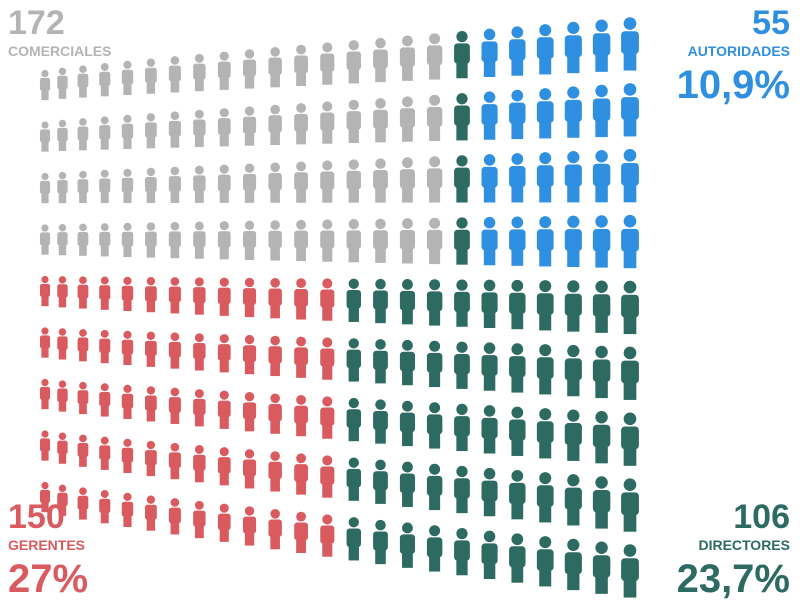 This screenshot has height=600, width=800. I want to click on count-label: 150, so click(36, 517).